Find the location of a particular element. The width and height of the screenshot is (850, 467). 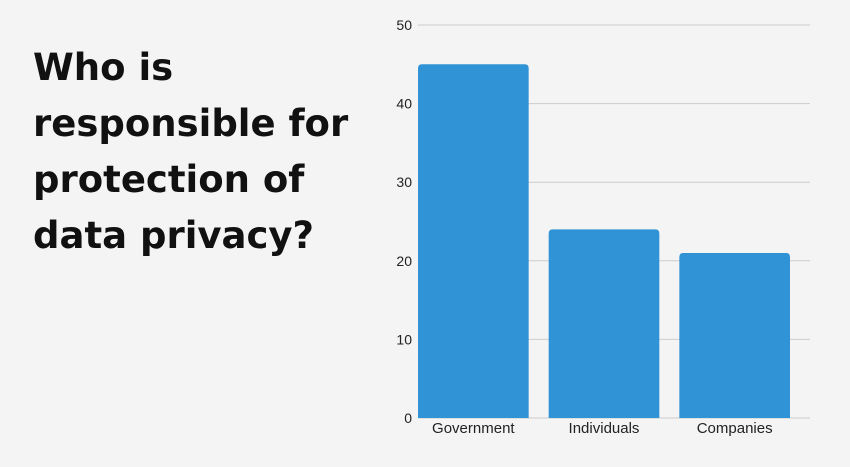

y-tick-label: 40 is located at coordinates (404, 104).